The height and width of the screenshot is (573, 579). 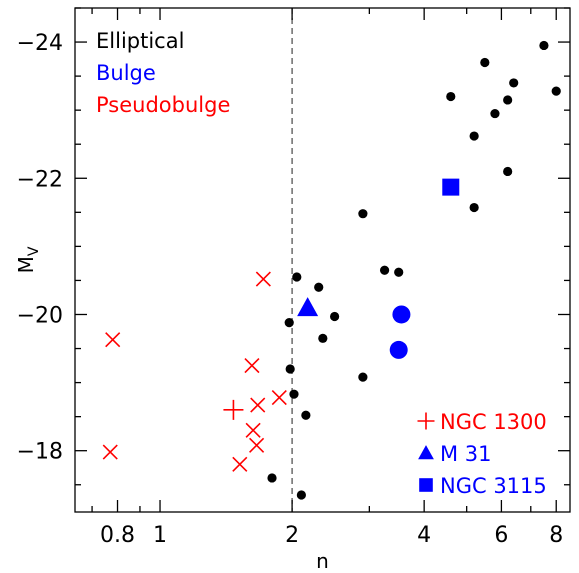 What do you see at coordinates (424, 535) in the screenshot?
I see `x-tick-label: 4` at bounding box center [424, 535].